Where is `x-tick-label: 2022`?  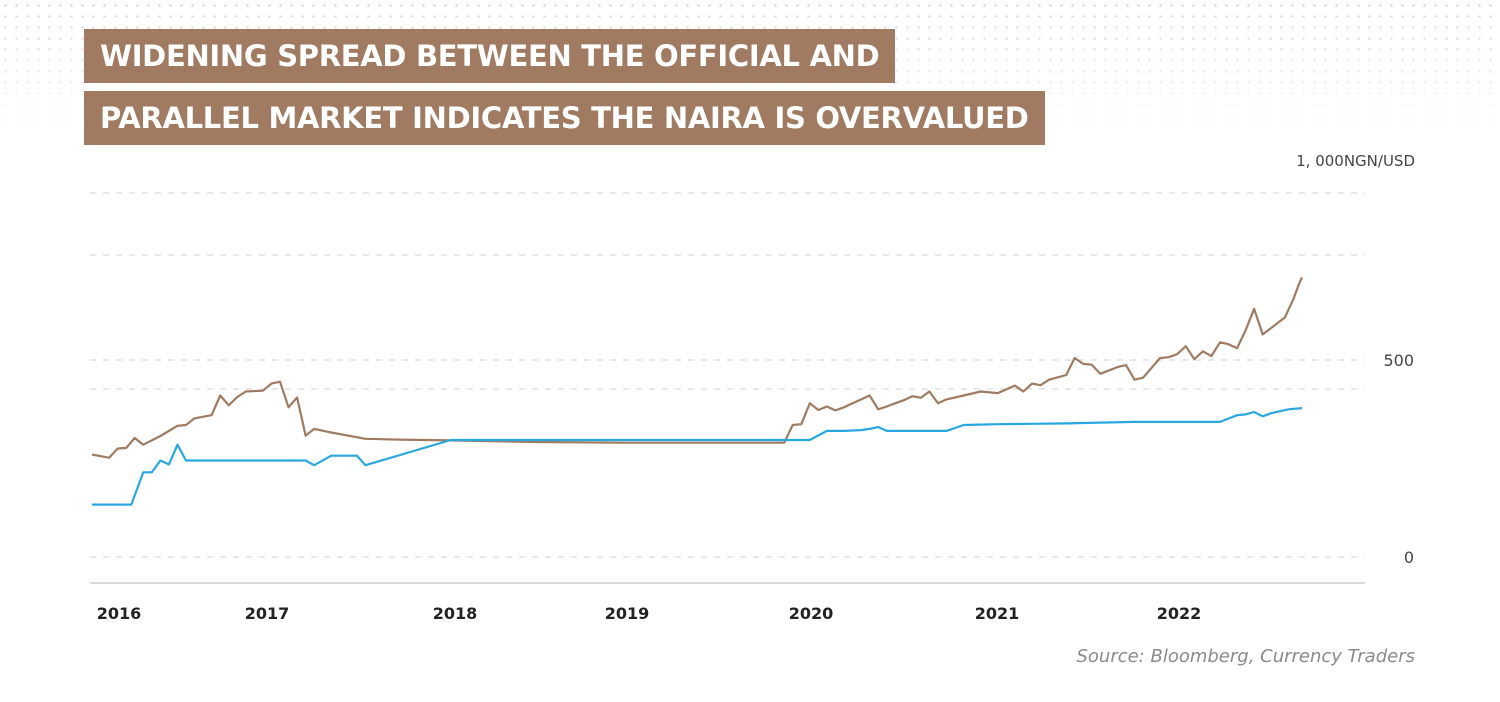
x-tick-label: 2022 is located at coordinates (1179, 613).